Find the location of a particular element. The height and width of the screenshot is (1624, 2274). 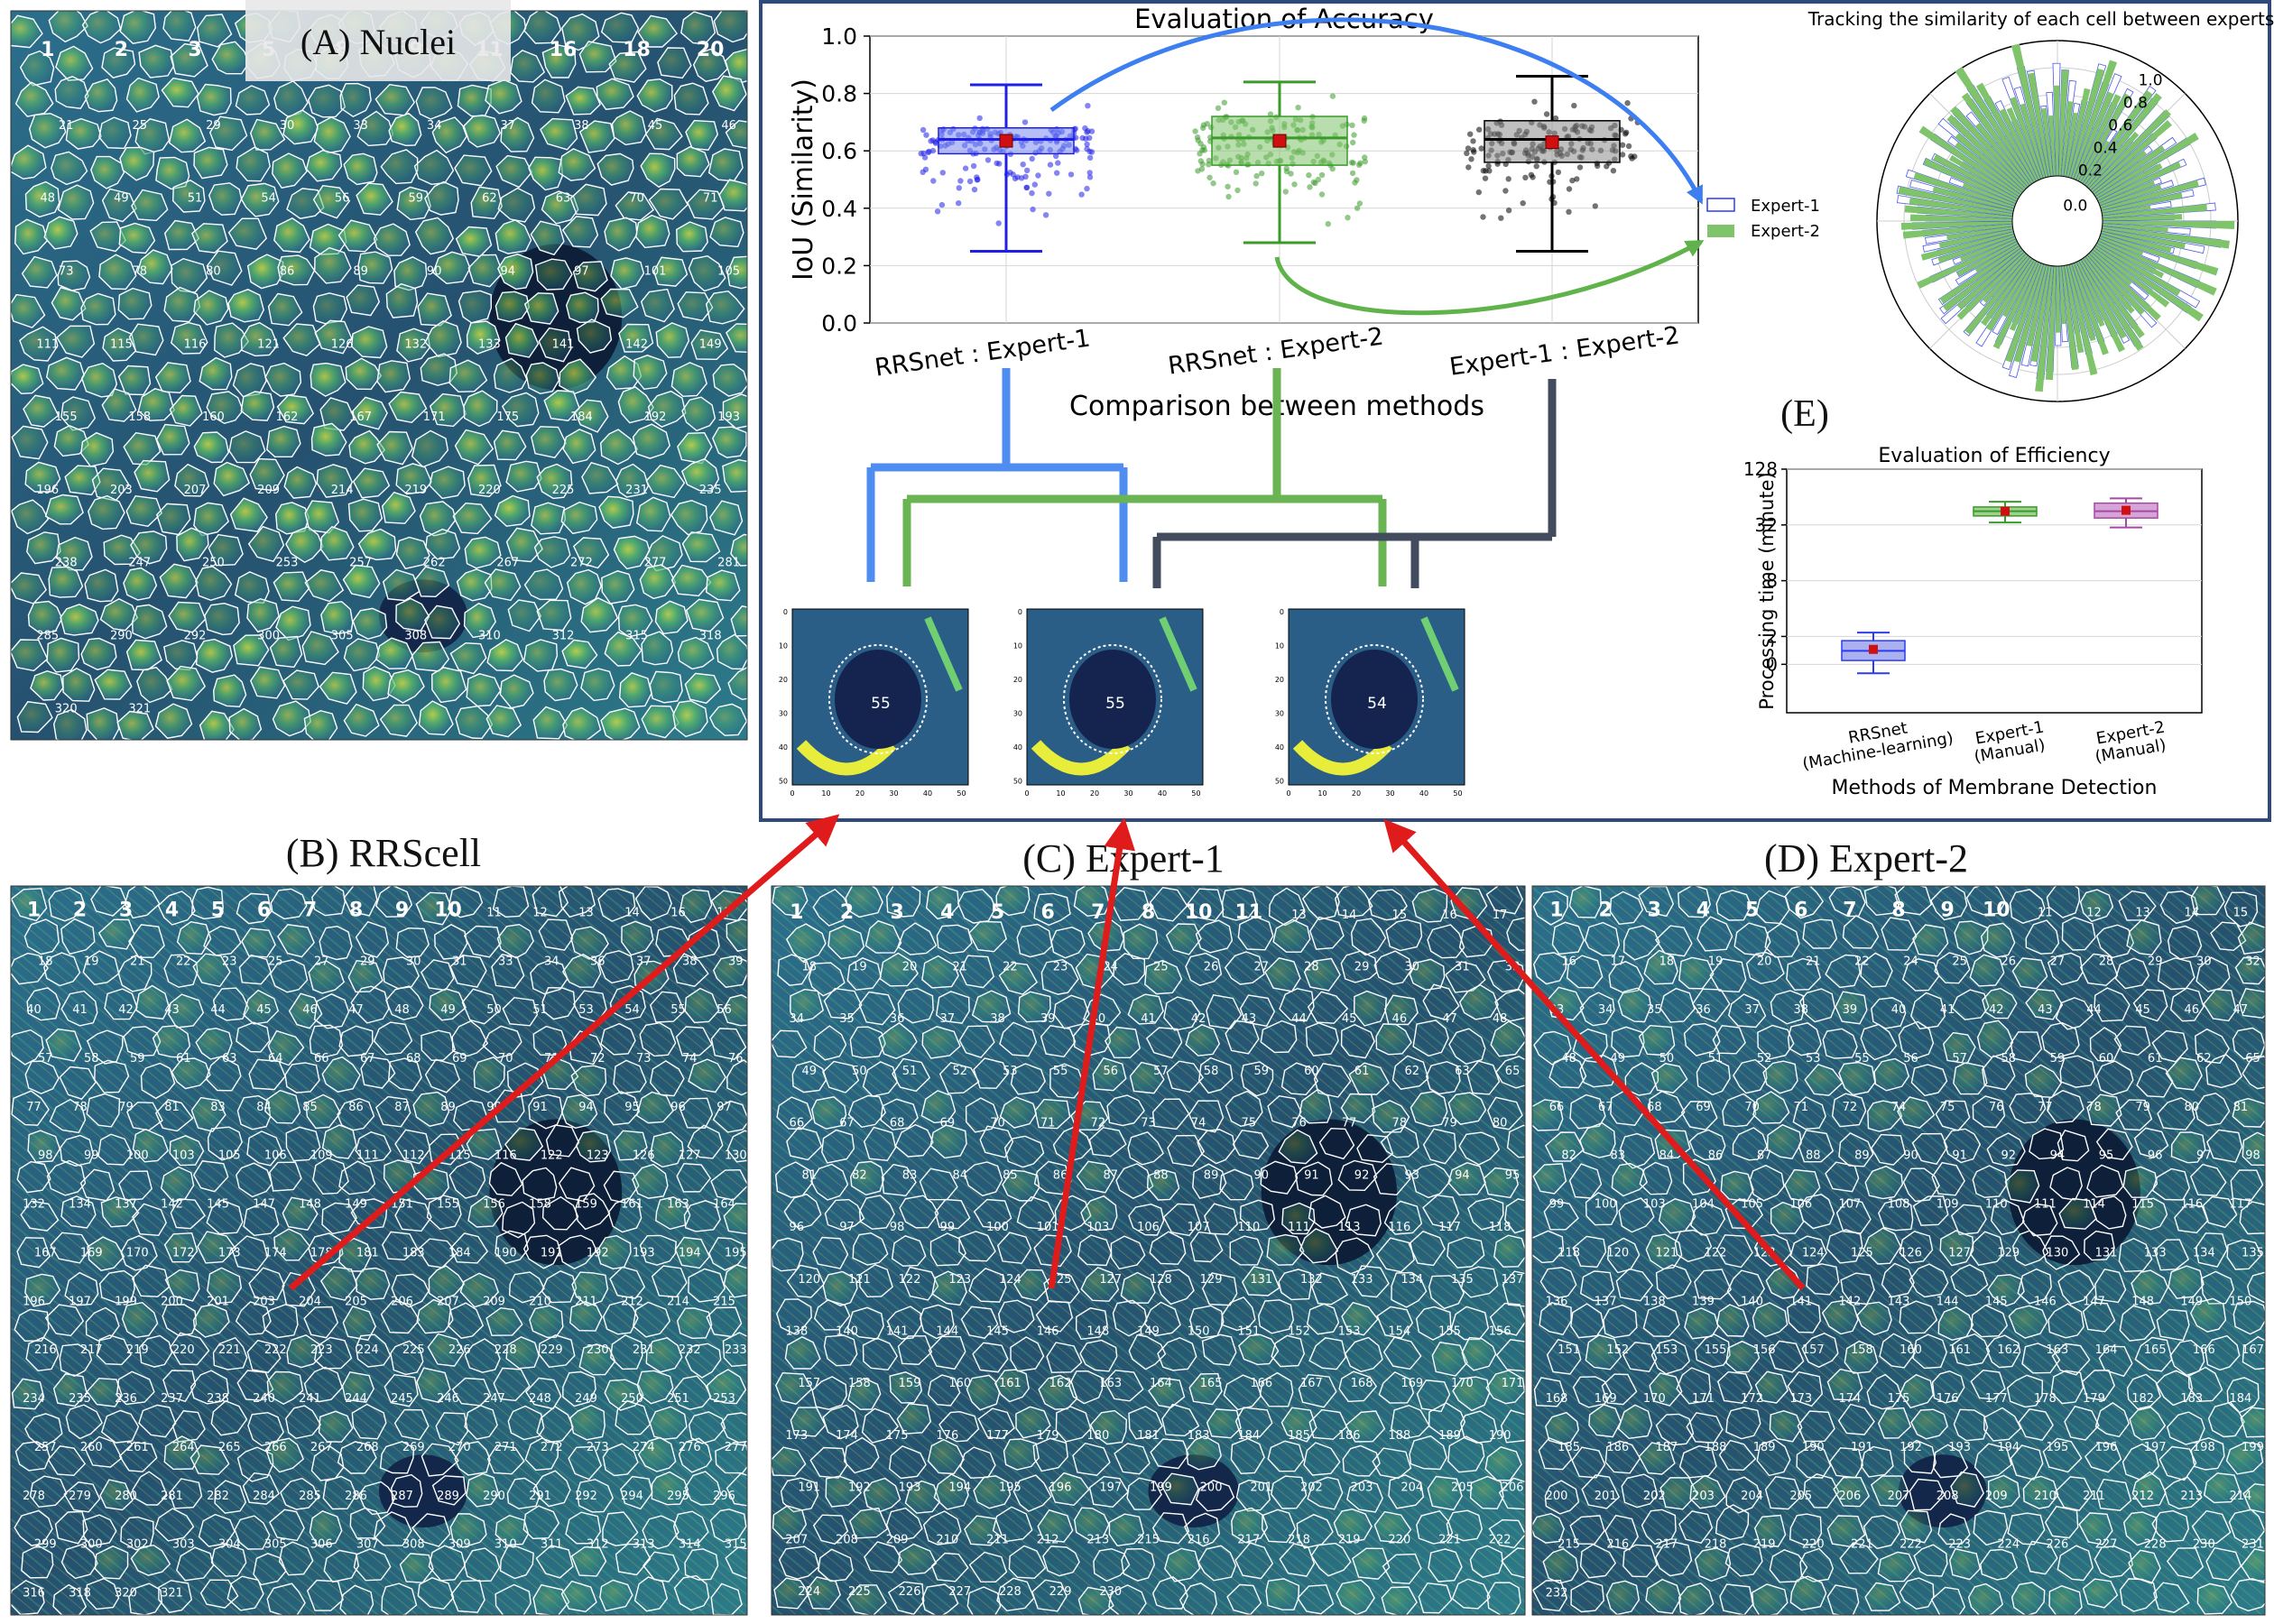

nuclei-cell-label: 171 is located at coordinates (434, 418).